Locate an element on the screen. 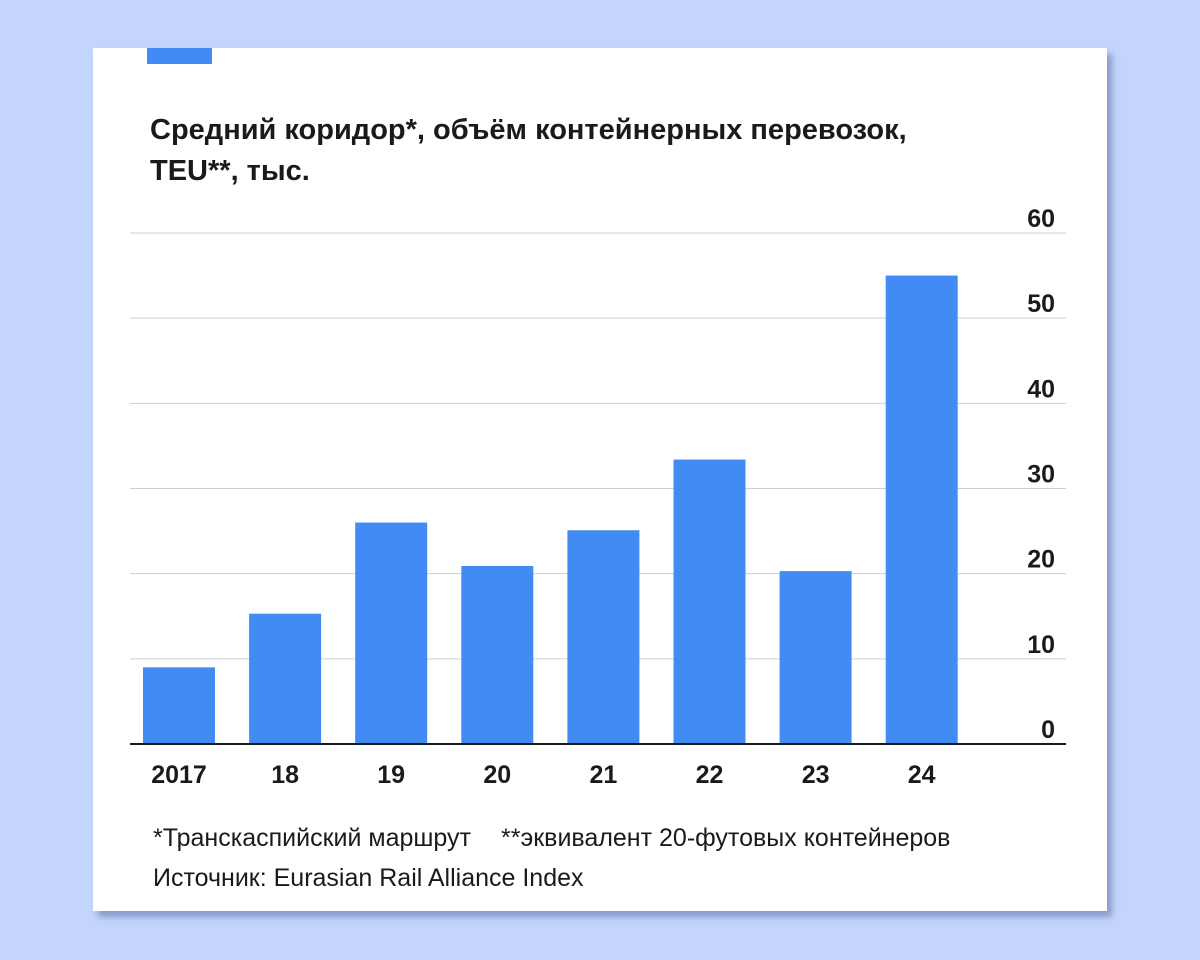  accent-bar is located at coordinates (179, 56).